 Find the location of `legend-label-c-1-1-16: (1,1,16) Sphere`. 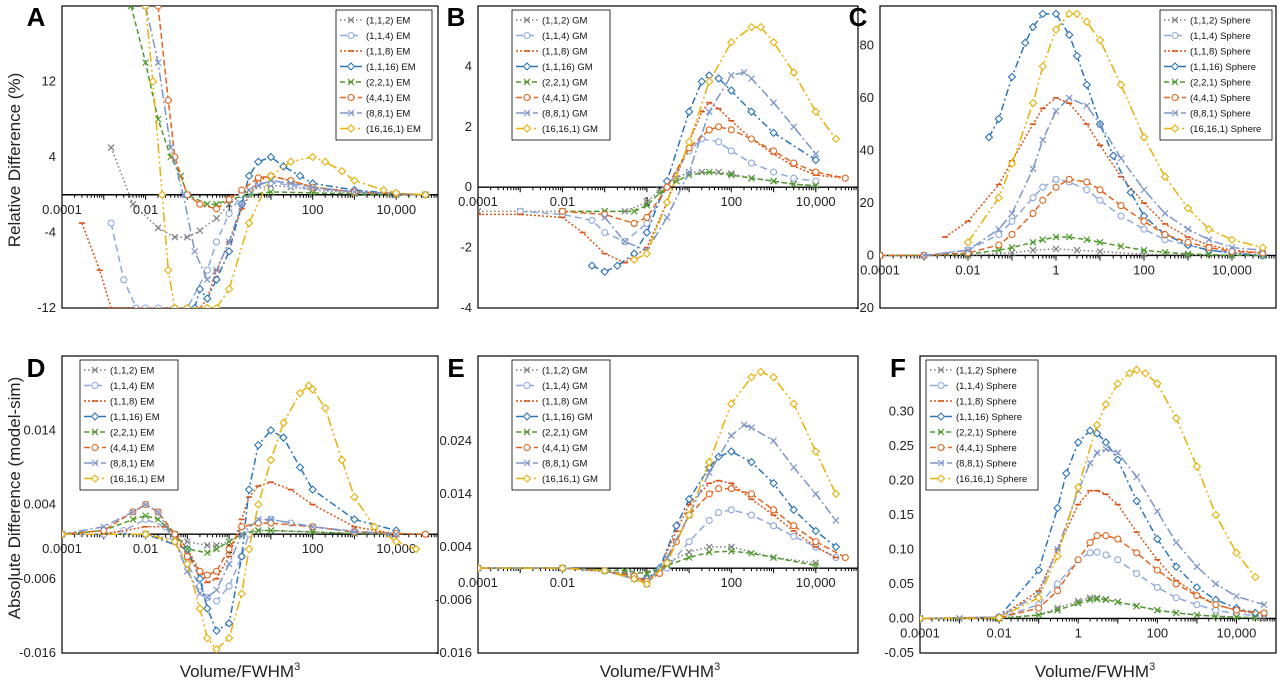

legend-label-c-1-1-16: (1,1,16) Sphere is located at coordinates (1223, 67).